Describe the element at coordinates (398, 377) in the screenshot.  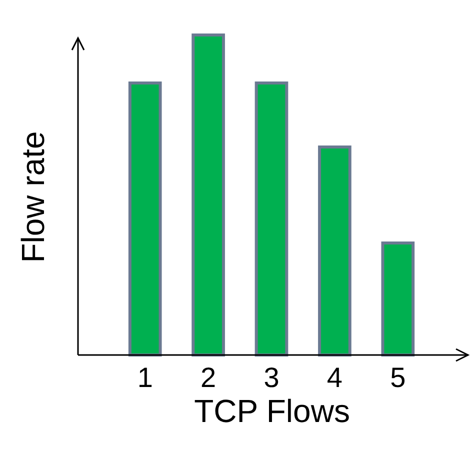
I see `x-tick-label: 5` at that location.